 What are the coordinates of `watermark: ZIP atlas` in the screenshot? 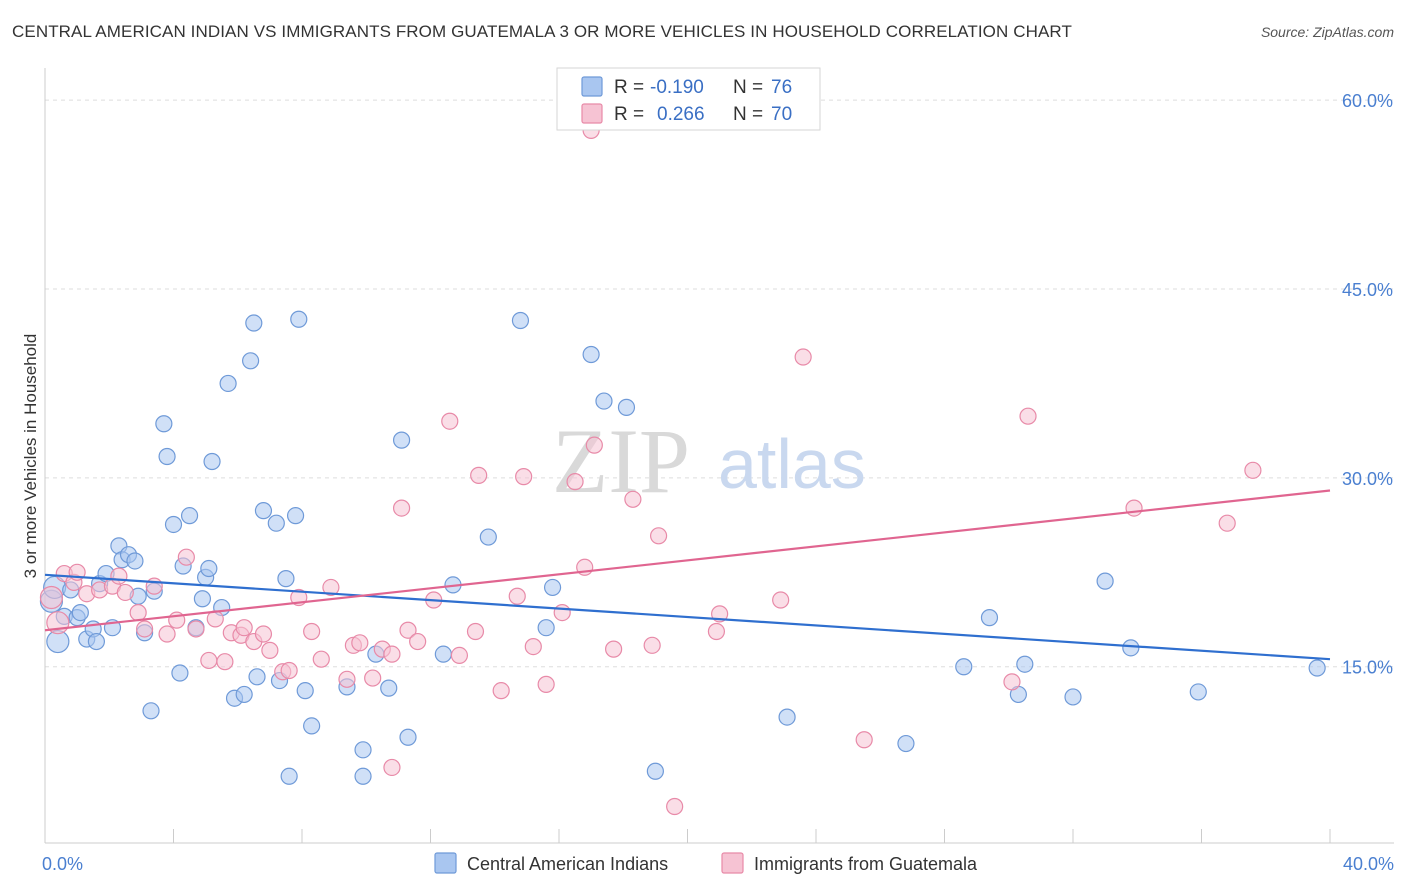 It's located at (709, 461).